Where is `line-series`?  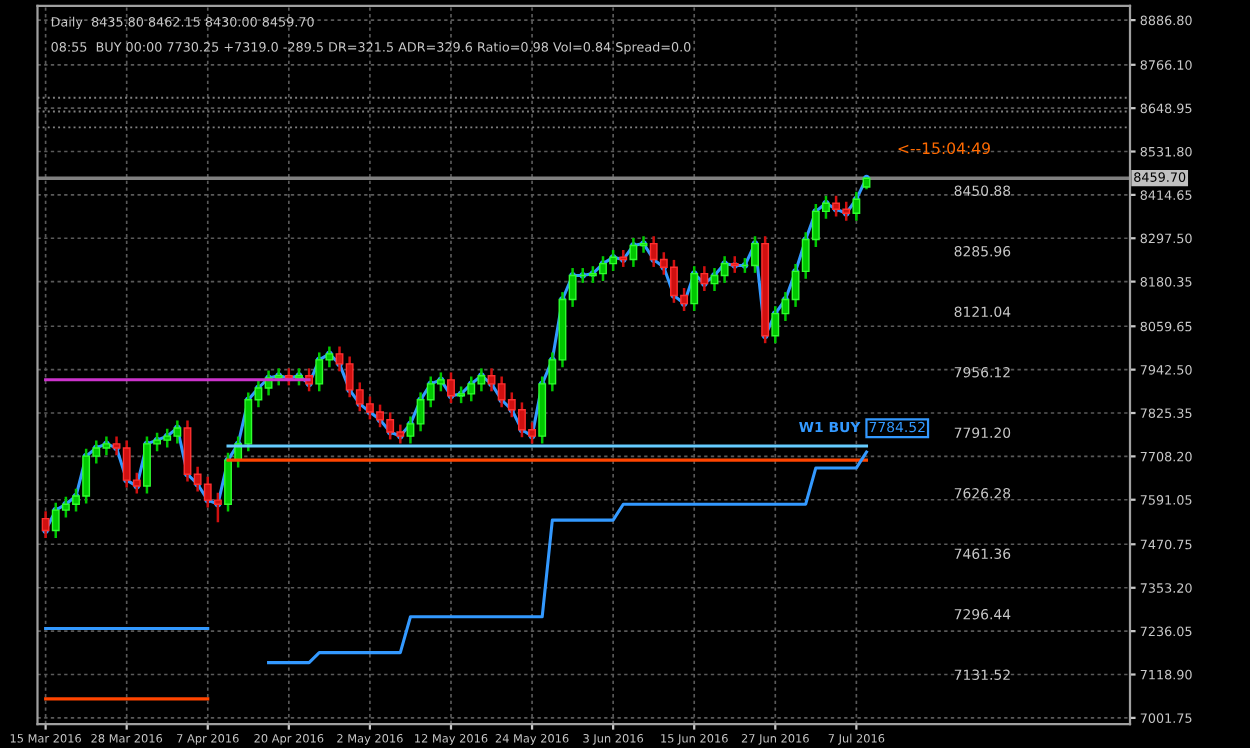 line-series is located at coordinates (568, 557).